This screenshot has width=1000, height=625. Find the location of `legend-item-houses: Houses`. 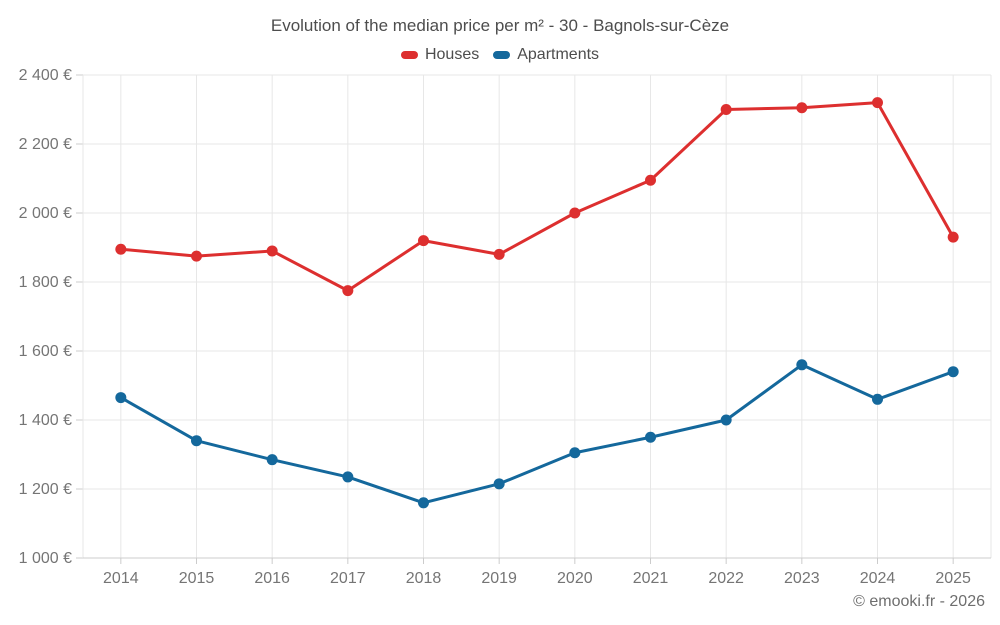

legend-item-houses: Houses is located at coordinates (440, 55).